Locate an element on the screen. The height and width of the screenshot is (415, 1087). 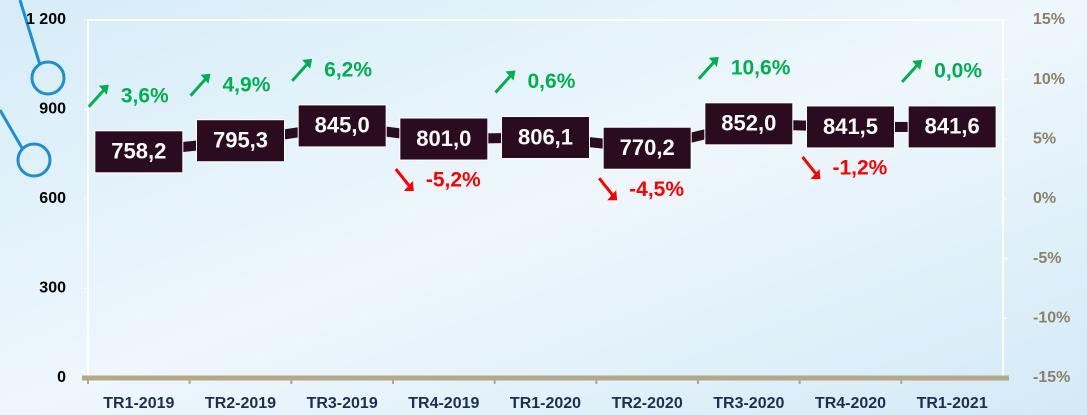
decoration is located at coordinates (33, 89).